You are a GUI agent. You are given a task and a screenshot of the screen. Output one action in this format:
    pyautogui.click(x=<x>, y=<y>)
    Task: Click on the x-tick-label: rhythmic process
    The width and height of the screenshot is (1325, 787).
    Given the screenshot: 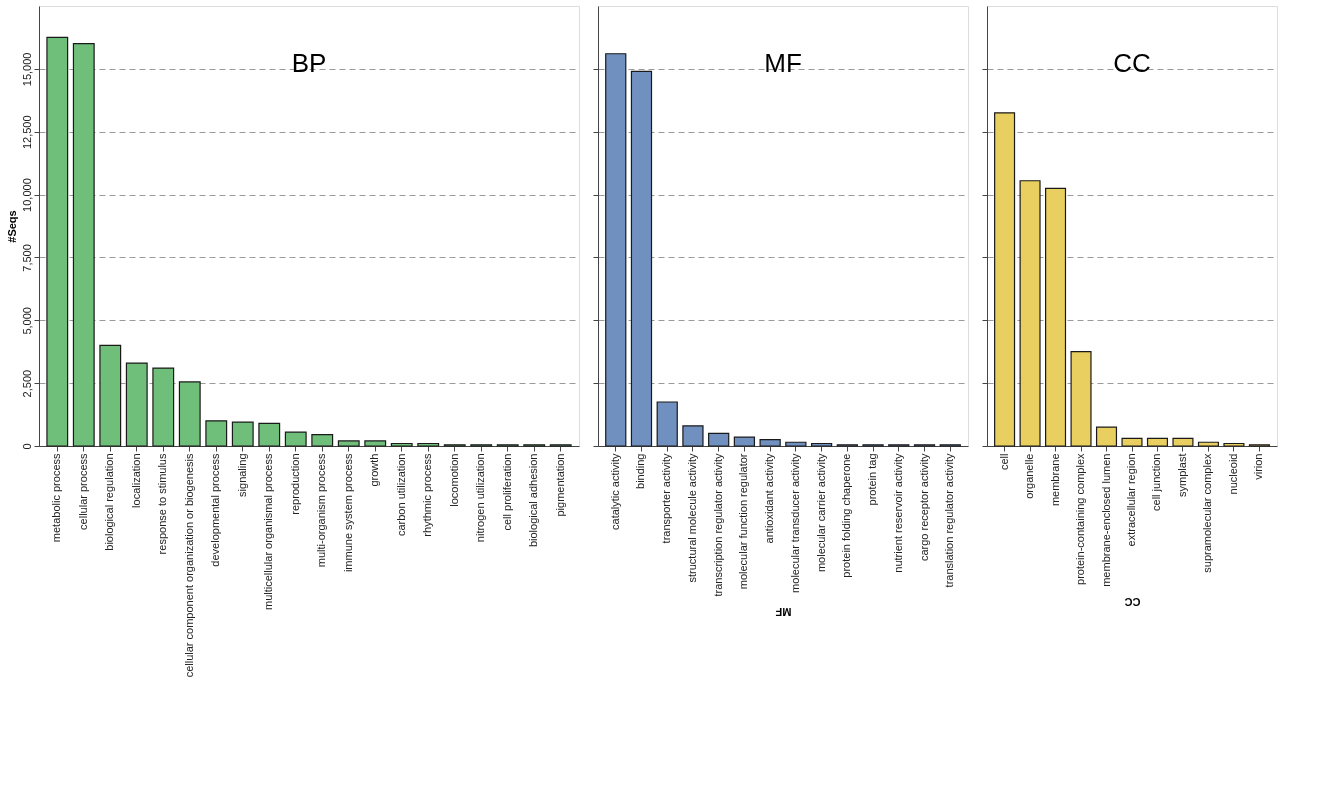 What is the action you would take?
    pyautogui.click(x=427, y=495)
    